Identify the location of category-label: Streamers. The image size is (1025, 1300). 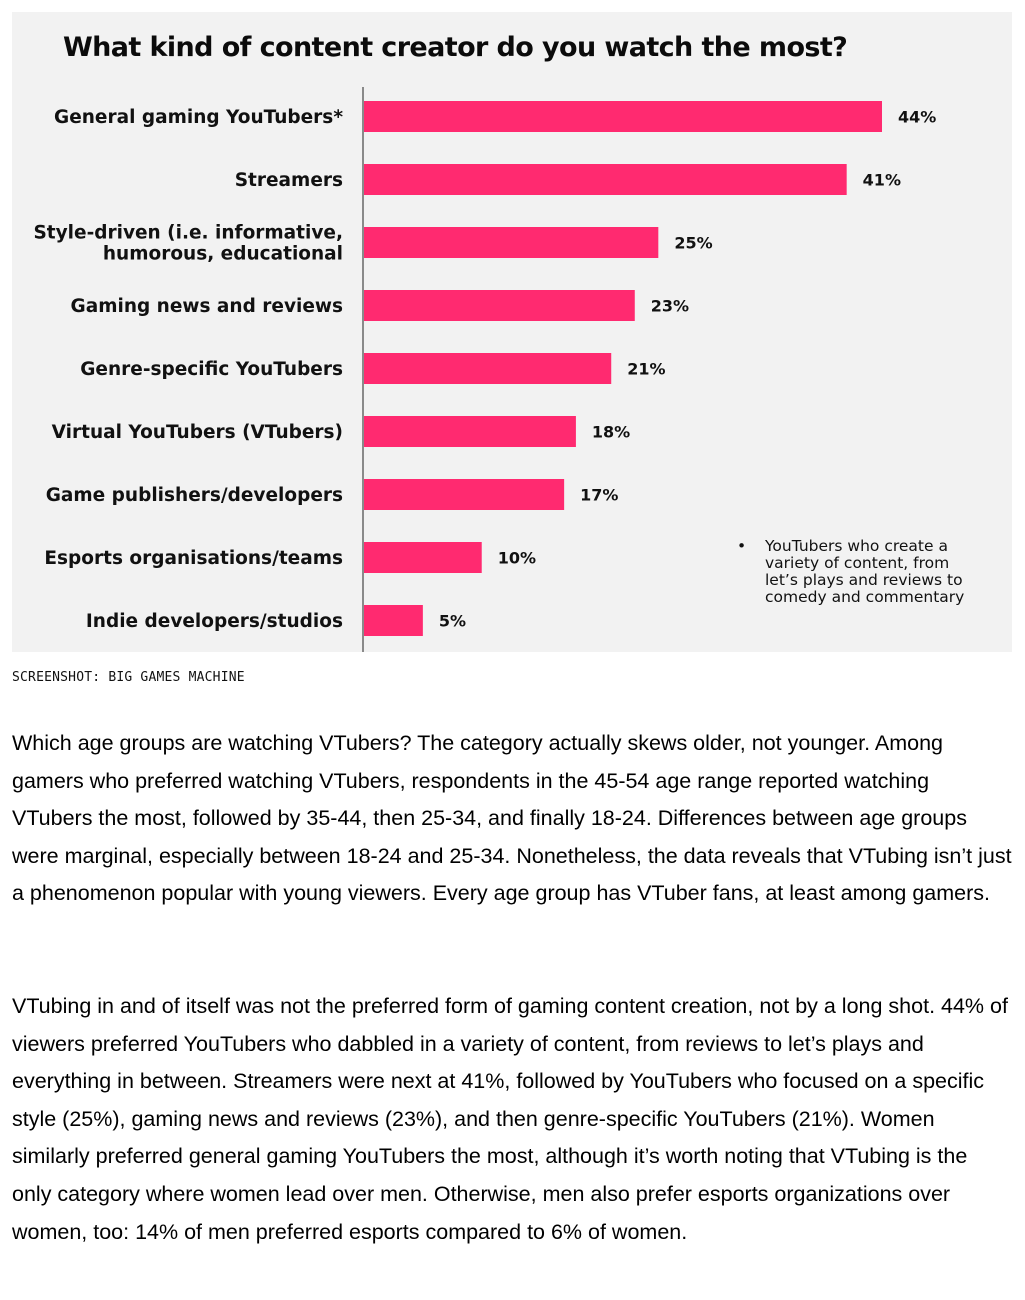
(289, 180).